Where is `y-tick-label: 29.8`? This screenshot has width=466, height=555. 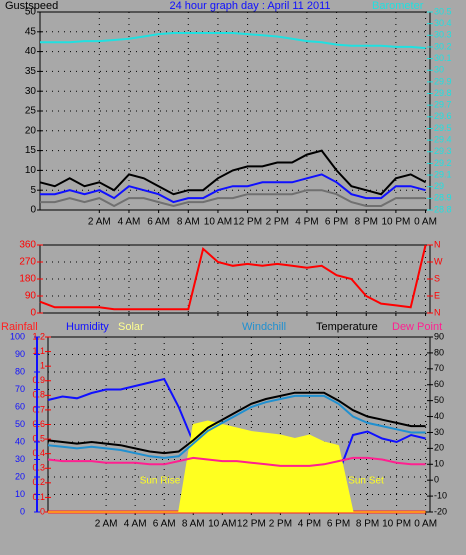
y-tick-label: 29.8 is located at coordinates (443, 93).